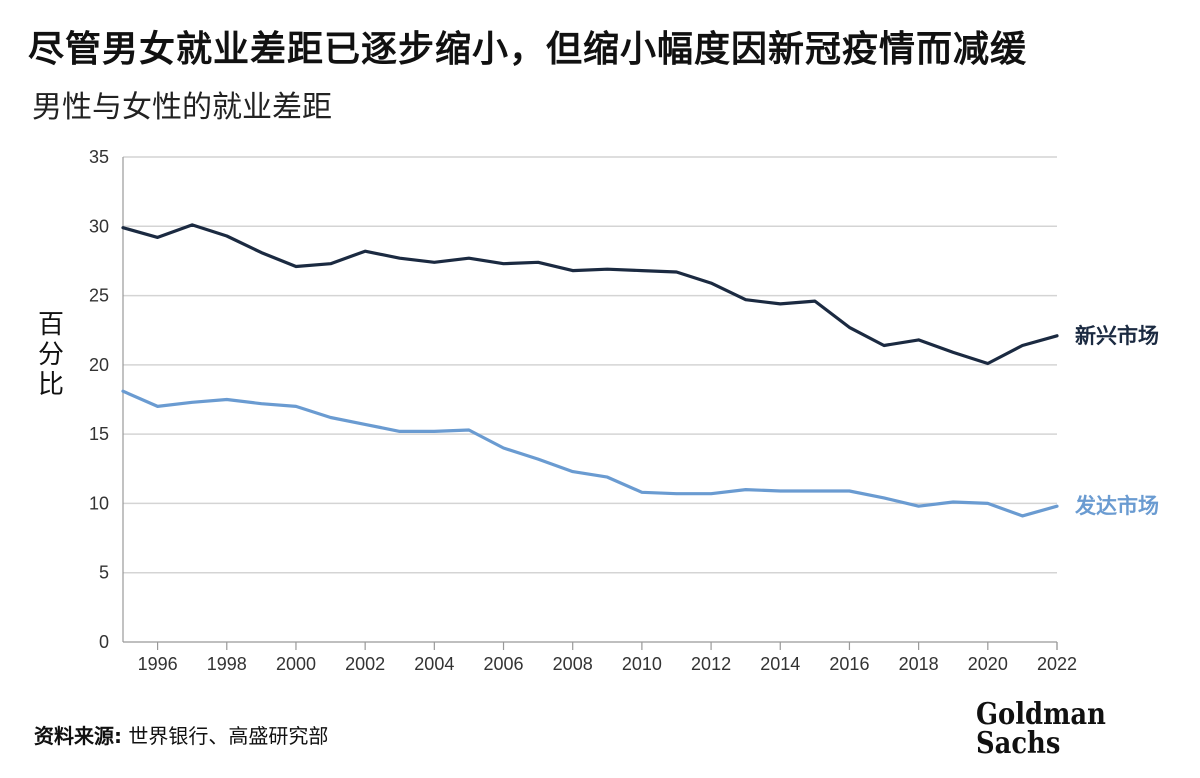 This screenshot has height=778, width=1200. What do you see at coordinates (99, 503) in the screenshot?
I see `y-tick-label: 10` at bounding box center [99, 503].